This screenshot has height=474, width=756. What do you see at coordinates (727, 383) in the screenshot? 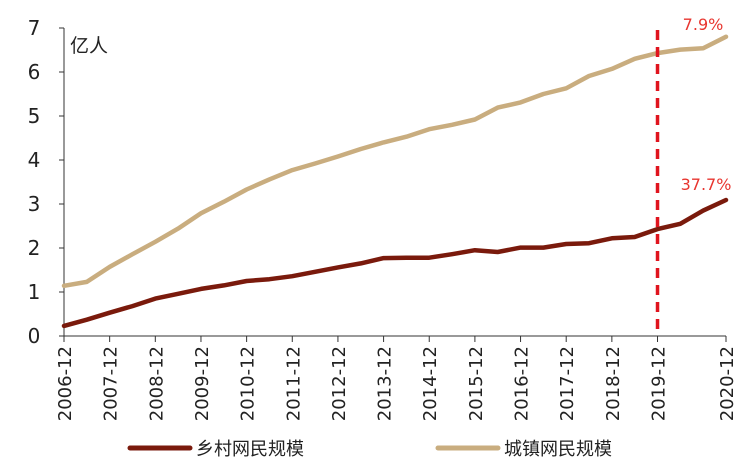
I see `x-tick-label: 2020-12` at bounding box center [727, 383].